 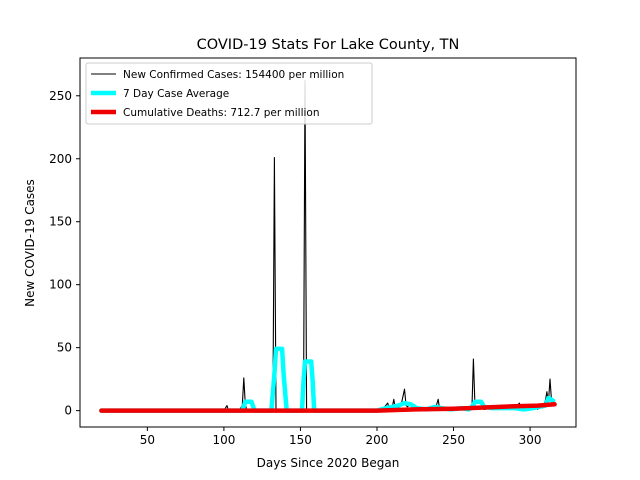 I want to click on x-tick-label: 300, so click(x=530, y=440).